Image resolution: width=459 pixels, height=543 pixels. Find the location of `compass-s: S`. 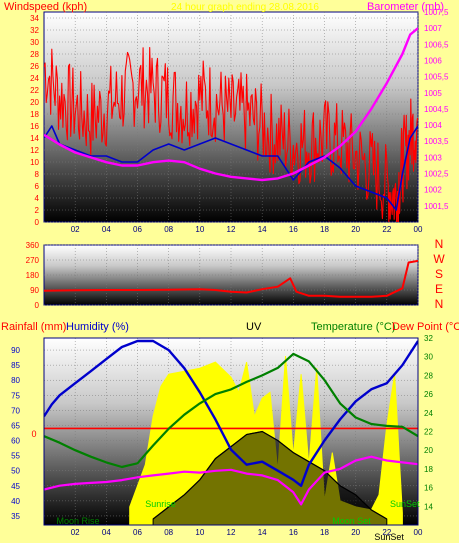

compass-s: S is located at coordinates (439, 274).